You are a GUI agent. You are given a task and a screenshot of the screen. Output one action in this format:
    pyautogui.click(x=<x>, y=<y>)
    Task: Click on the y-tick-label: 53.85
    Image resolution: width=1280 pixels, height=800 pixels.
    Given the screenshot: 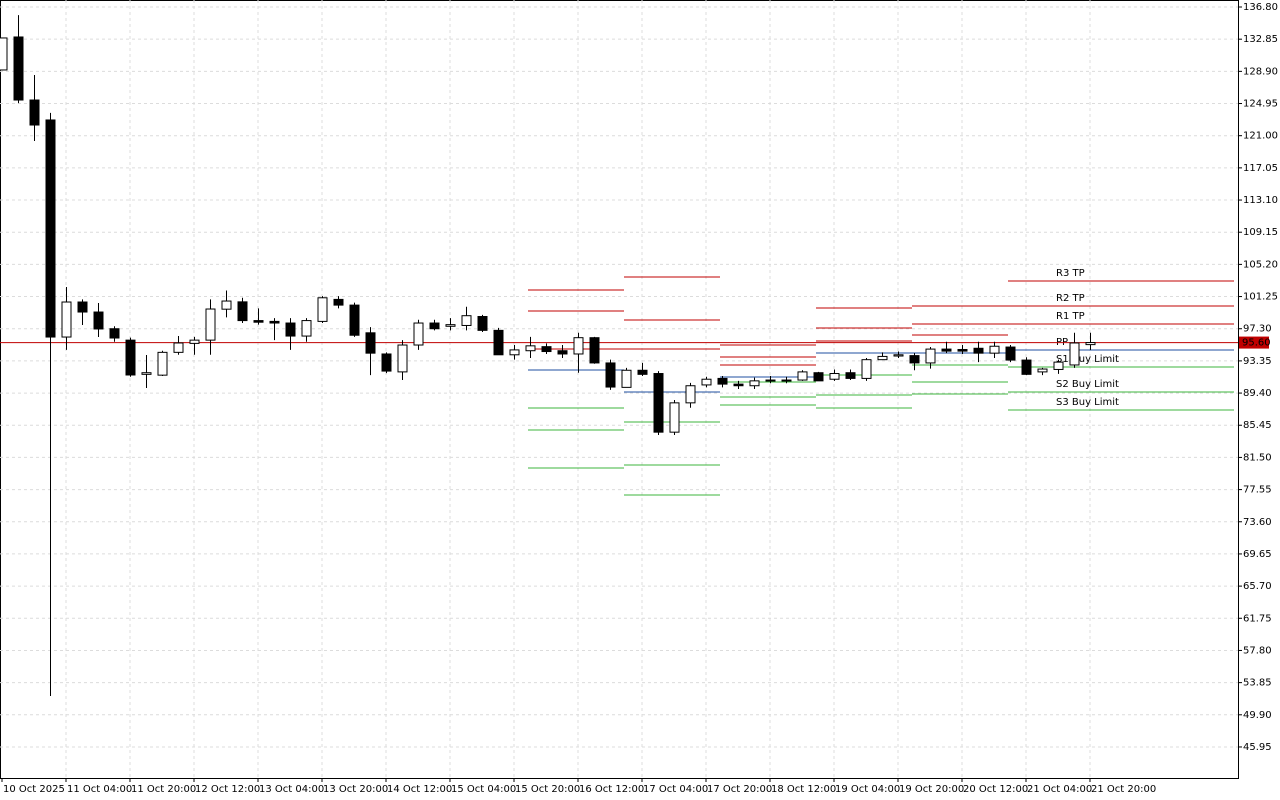 What is the action you would take?
    pyautogui.click(x=1257, y=683)
    